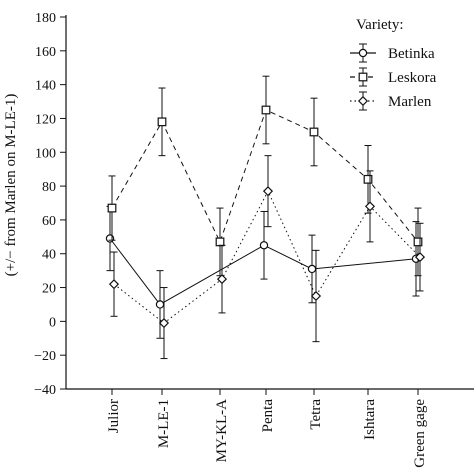  What do you see at coordinates (45, 52) in the screenshot?
I see `y-tick-label: 160` at bounding box center [45, 52].